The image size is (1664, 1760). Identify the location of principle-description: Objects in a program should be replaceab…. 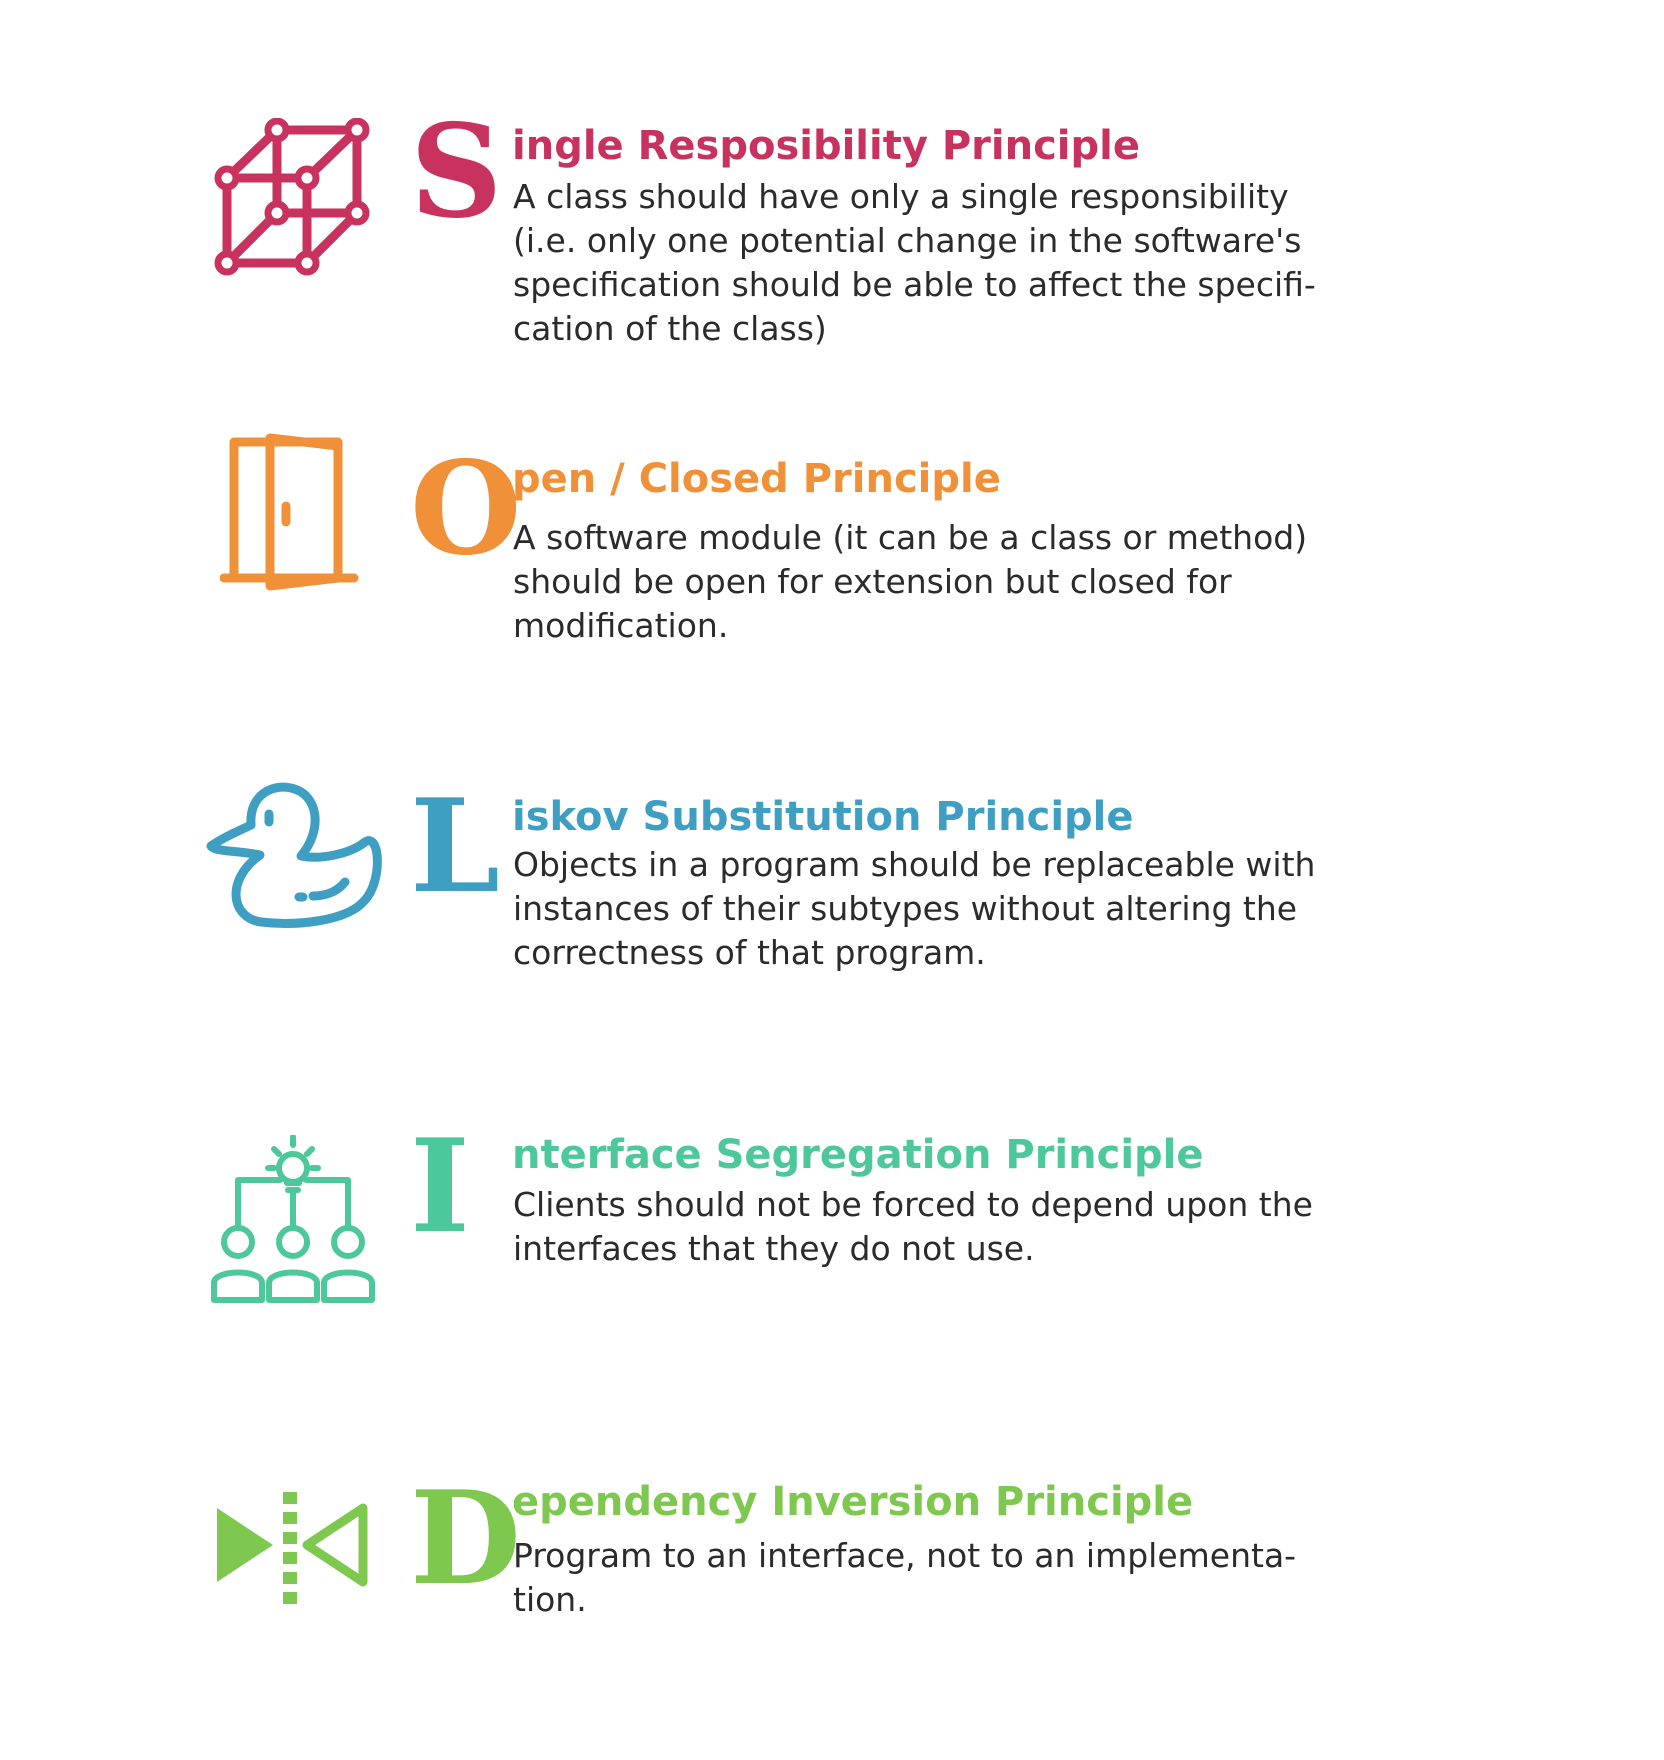
(914, 908).